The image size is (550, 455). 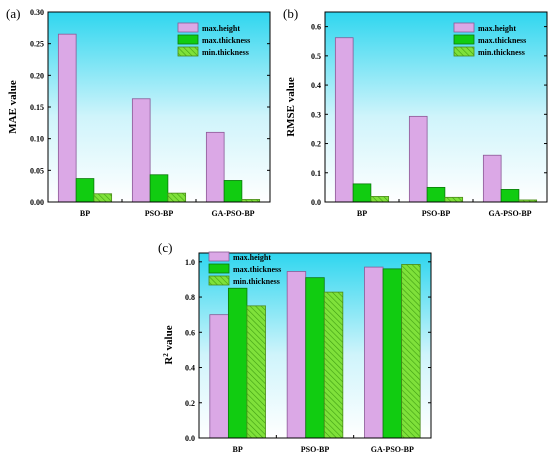 I want to click on y-axis-label: RMSE value, so click(x=291, y=107).